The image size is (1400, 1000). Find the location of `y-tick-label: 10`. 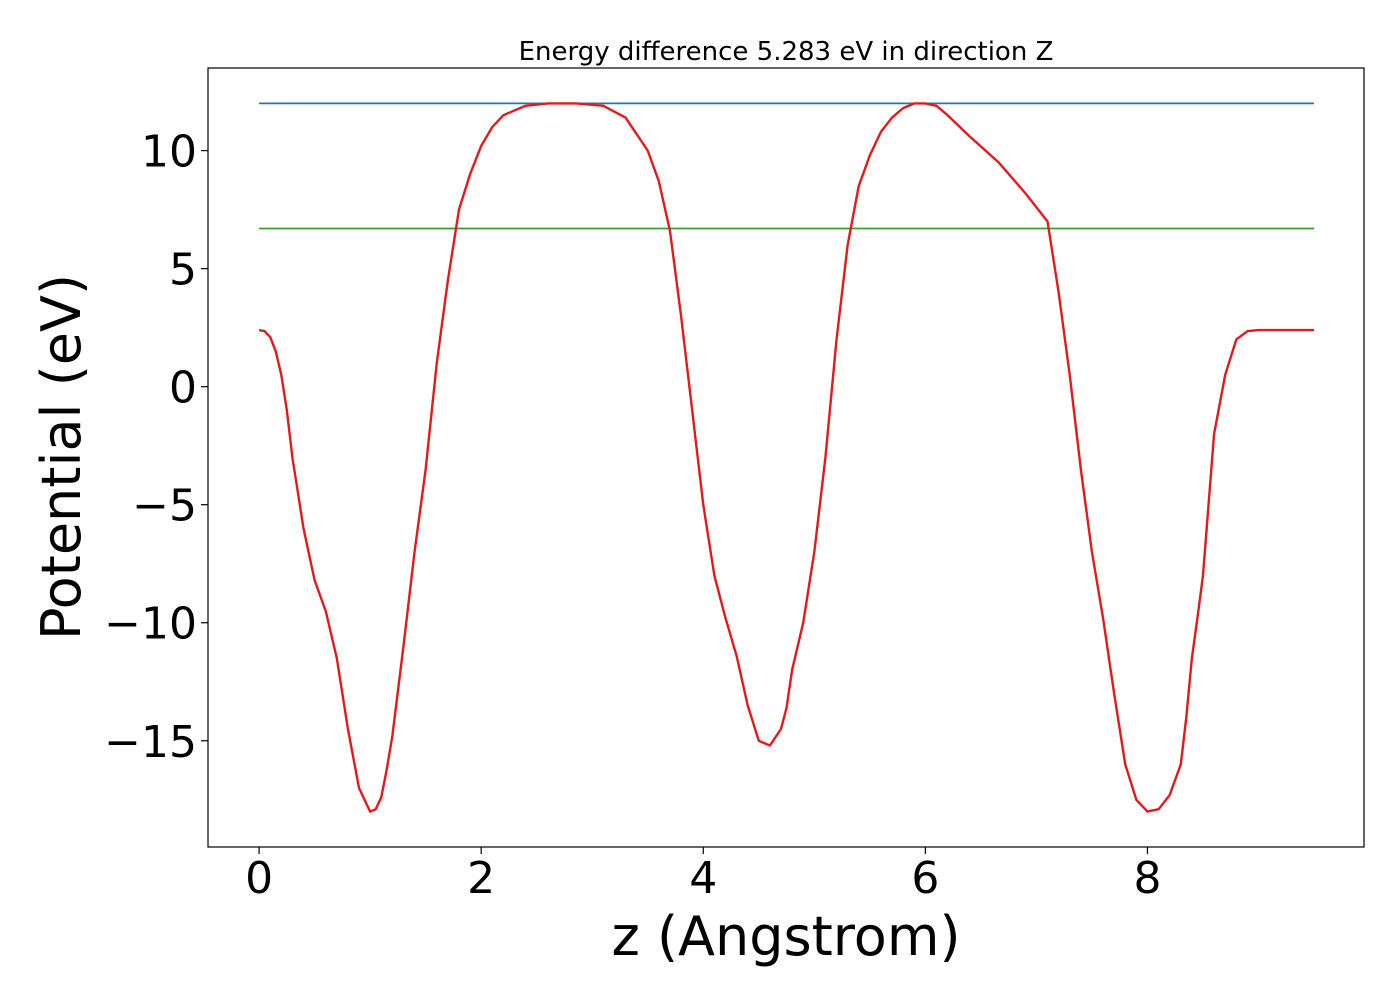

y-tick-label: 10 is located at coordinates (169, 152).